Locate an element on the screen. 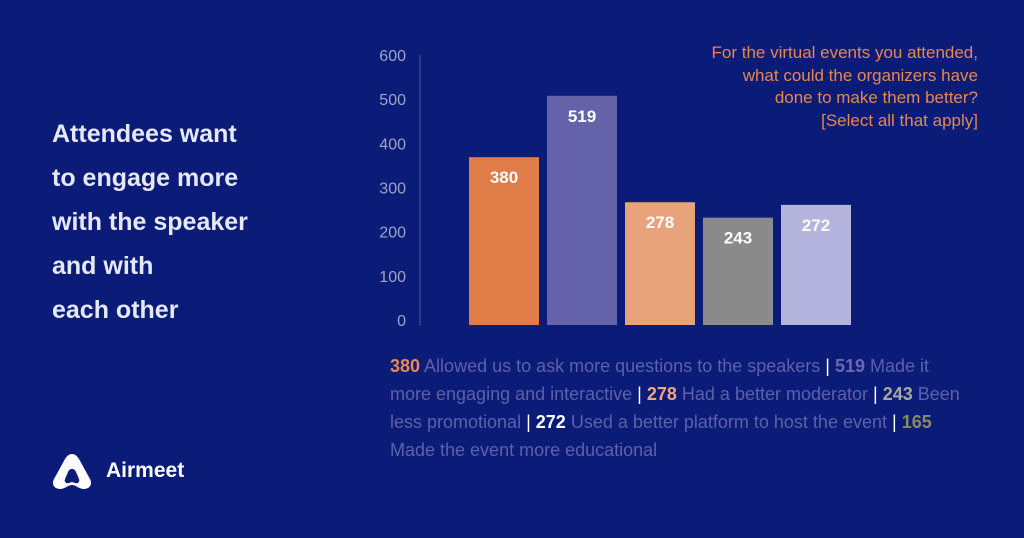 This screenshot has height=538, width=1024. legend-value: 165 is located at coordinates (916, 422).